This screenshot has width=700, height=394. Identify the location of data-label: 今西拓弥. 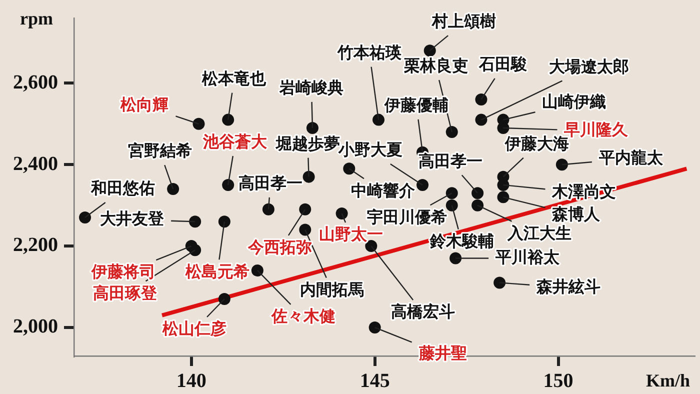
(279, 247).